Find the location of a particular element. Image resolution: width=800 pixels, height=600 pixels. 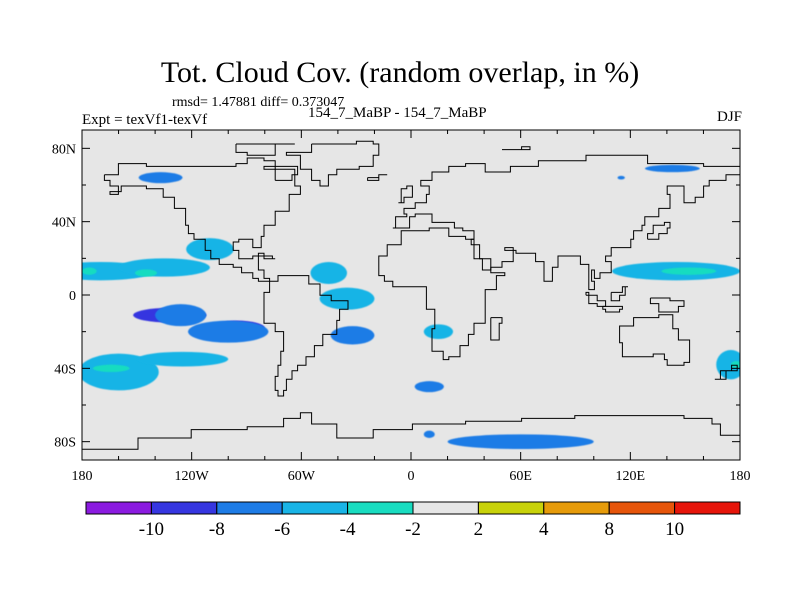

chart-title: Tot. Cloud Cov. (random overlap, in %) is located at coordinates (400, 72).